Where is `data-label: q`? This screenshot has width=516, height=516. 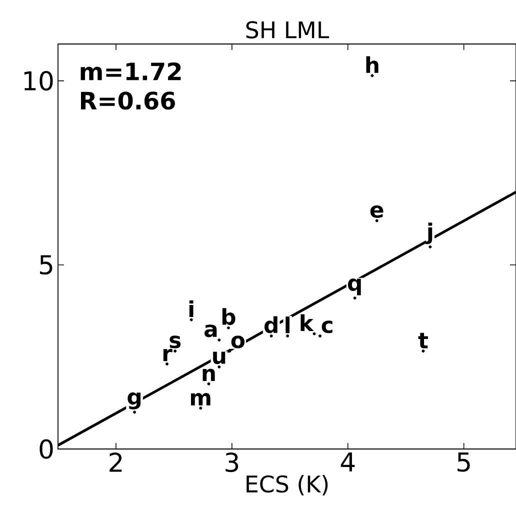
data-label: q is located at coordinates (354, 287).